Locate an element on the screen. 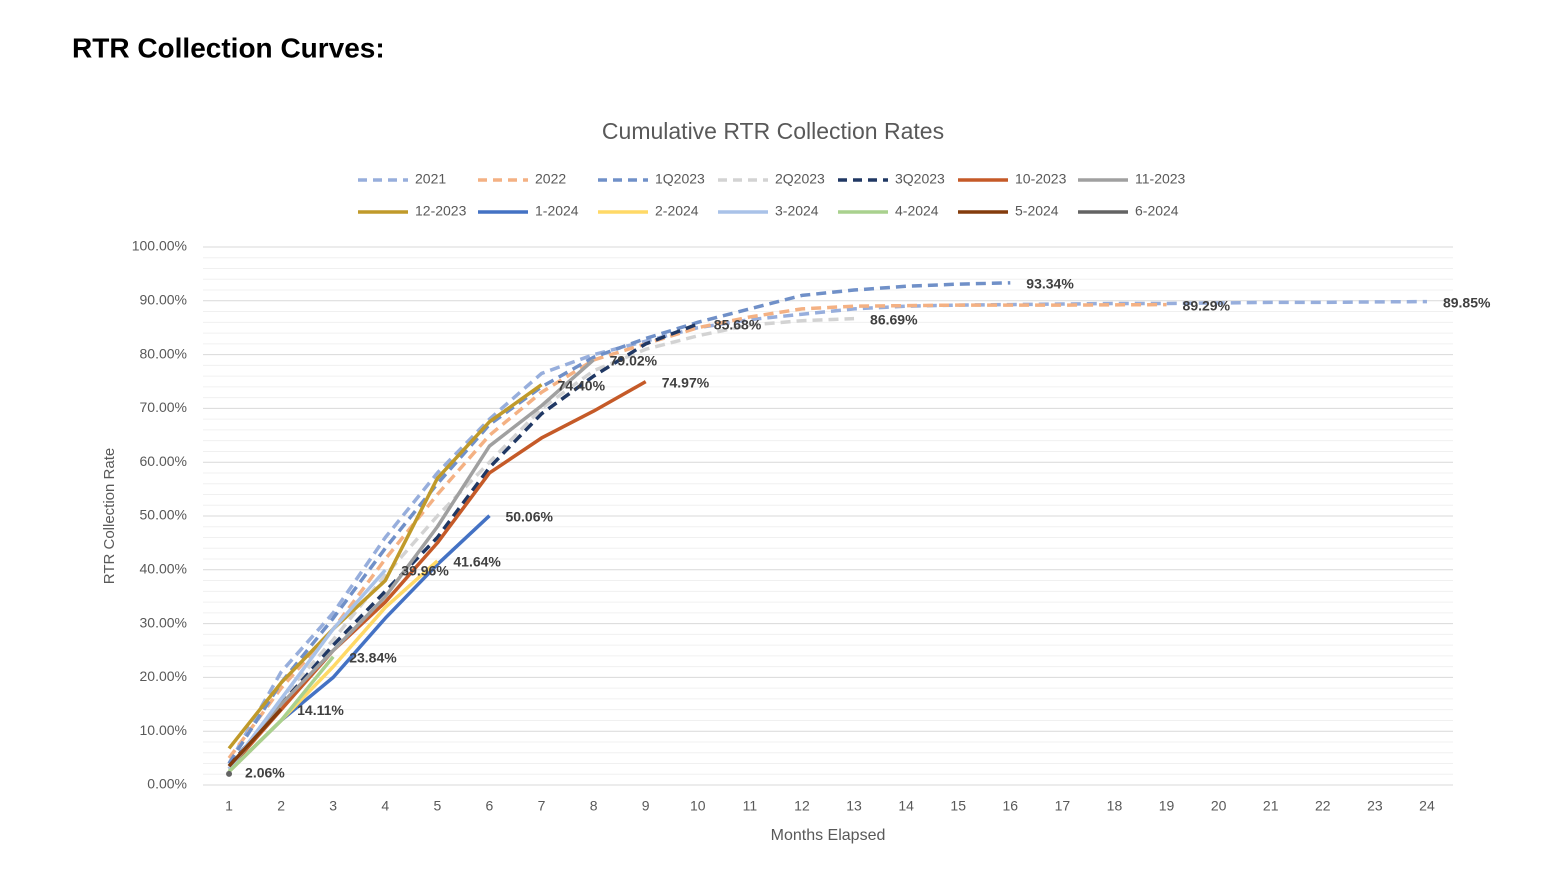 This screenshot has height=872, width=1550. x-tick-label: 17 is located at coordinates (1063, 806).